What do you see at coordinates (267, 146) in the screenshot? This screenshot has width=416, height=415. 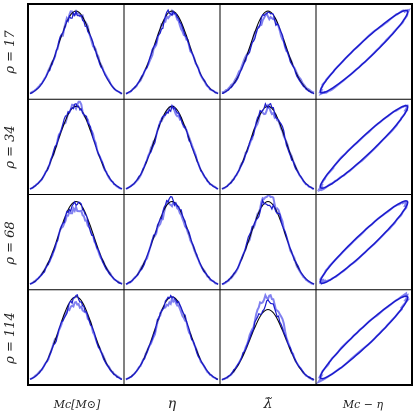 I see `estimate-curve-r1c2` at bounding box center [267, 146].